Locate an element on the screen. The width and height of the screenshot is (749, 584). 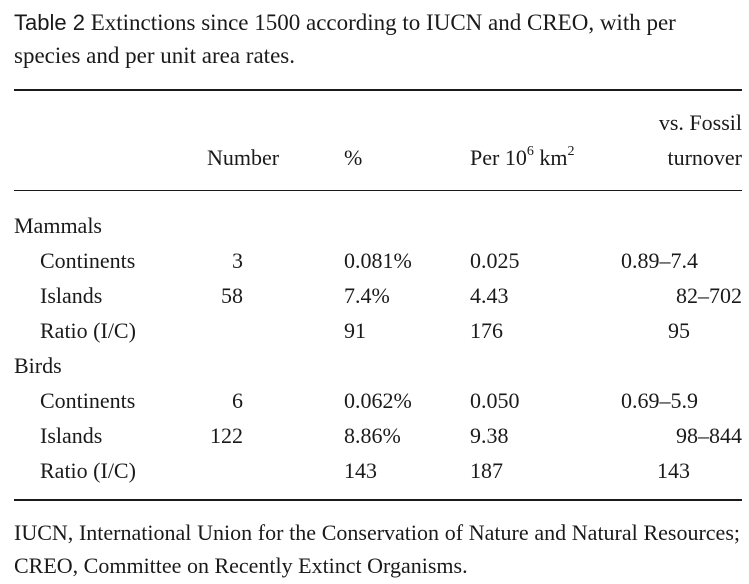
cell-percent: 143 is located at coordinates (360, 470).